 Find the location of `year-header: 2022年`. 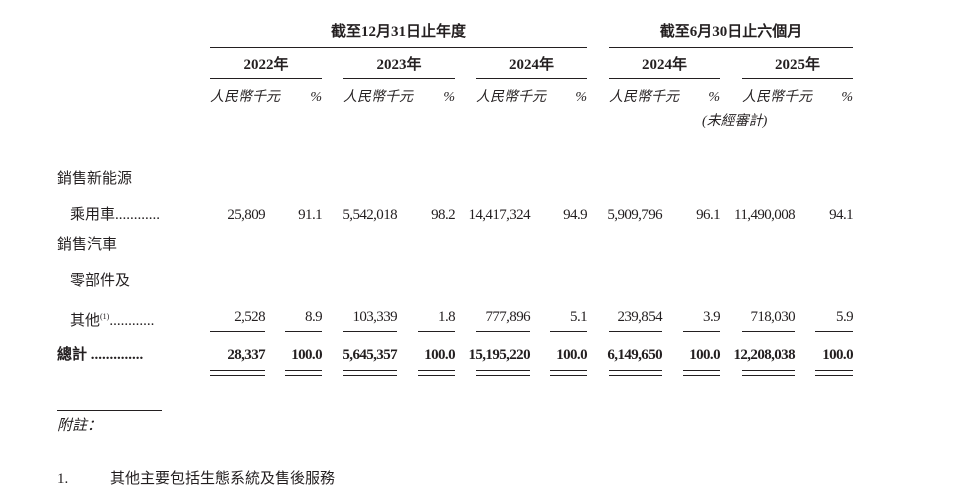

year-header: 2022年 is located at coordinates (266, 65).